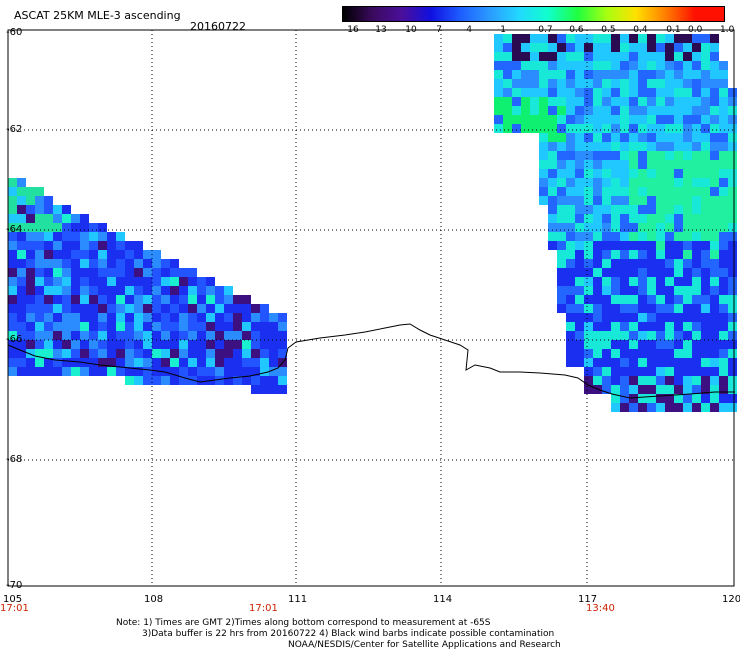  Describe the element at coordinates (14, 459) in the screenshot. I see `lat-label: -68` at that location.